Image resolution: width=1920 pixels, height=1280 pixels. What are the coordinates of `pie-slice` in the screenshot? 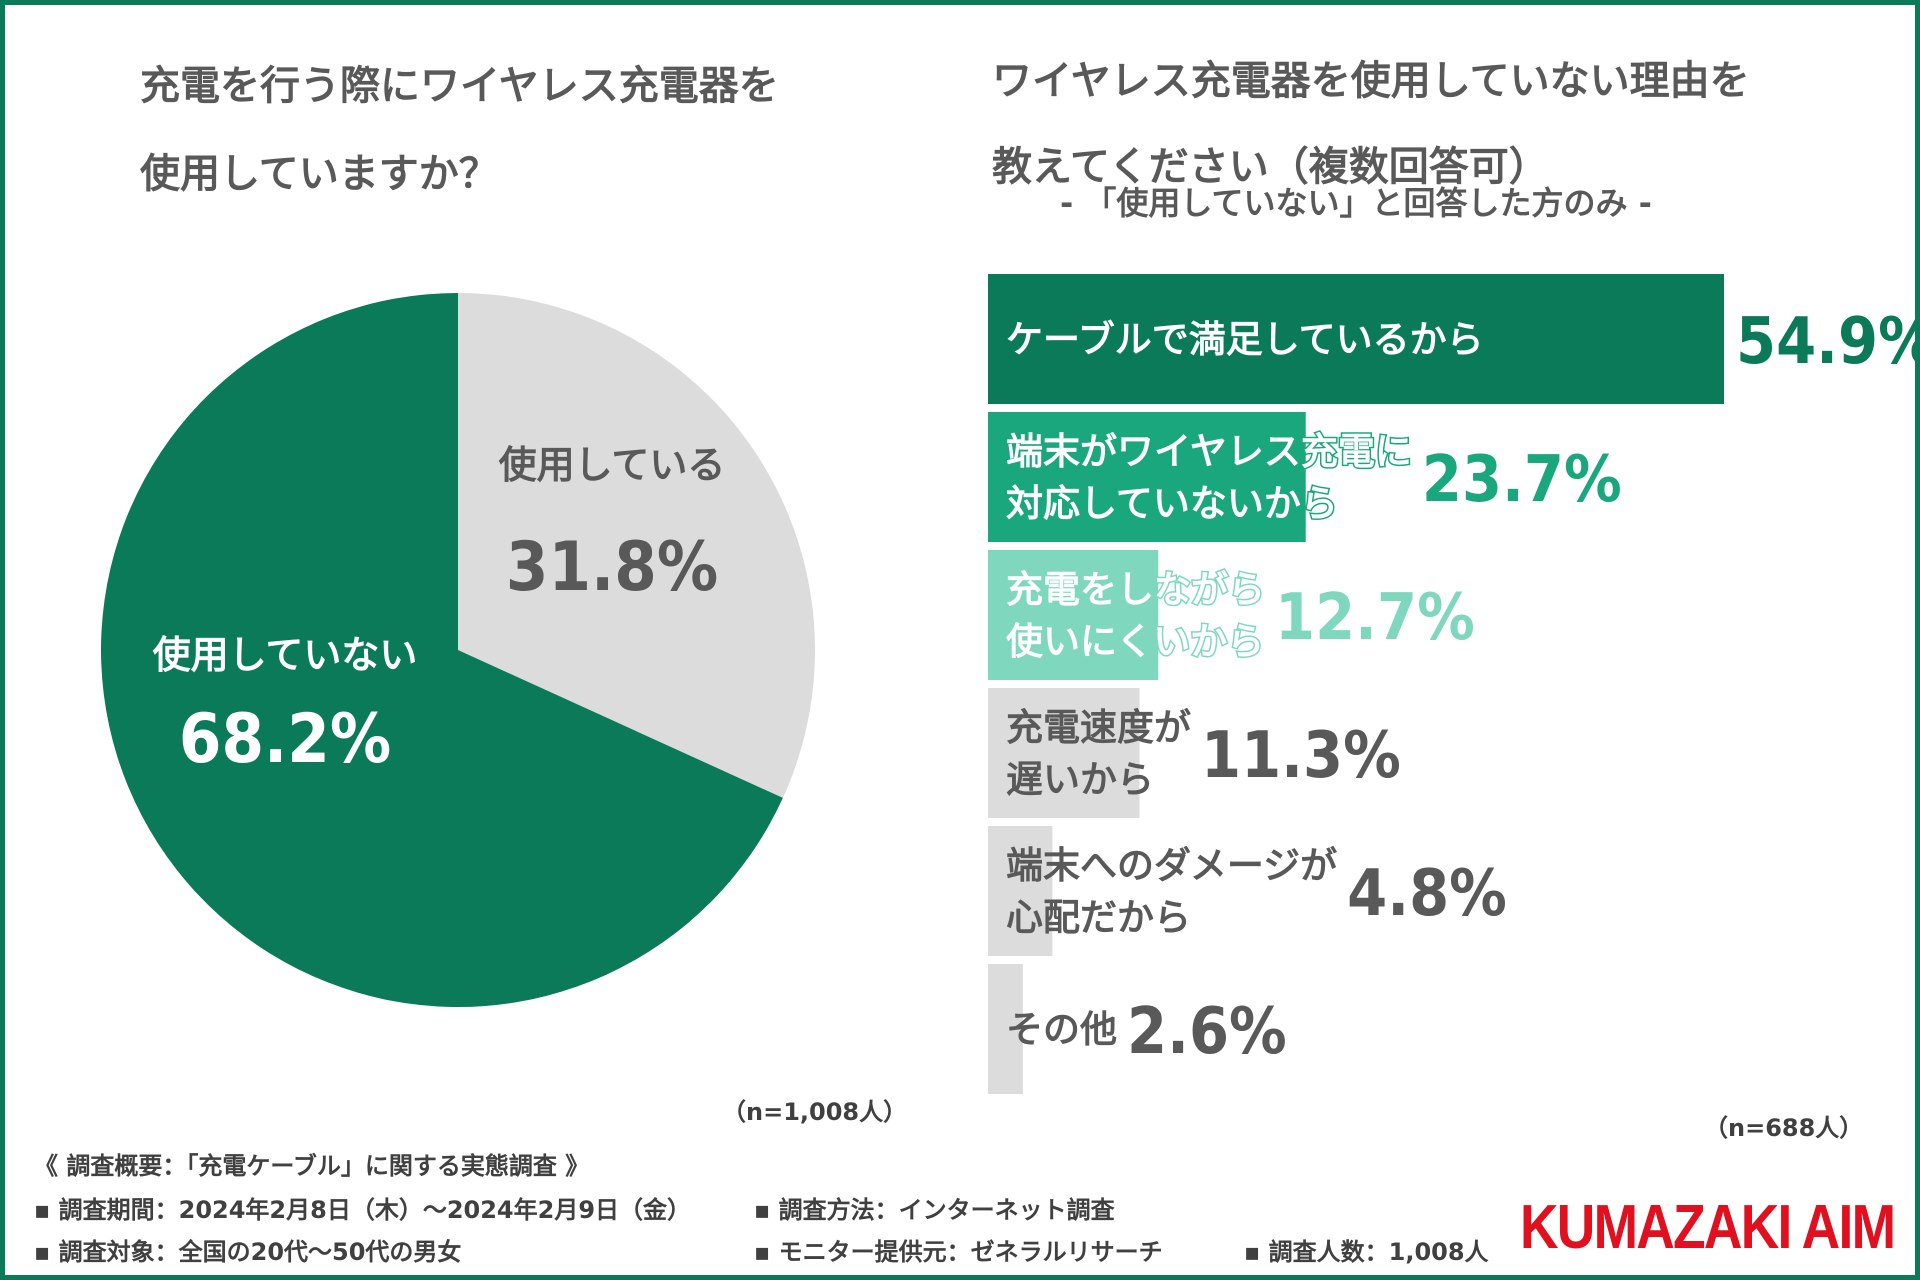 It's located at (636, 545).